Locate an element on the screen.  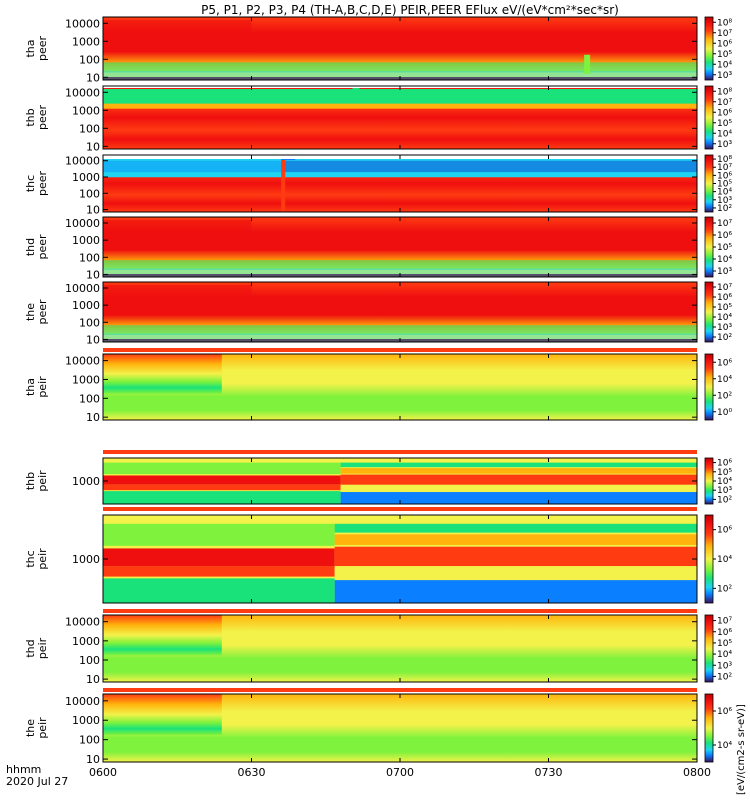
colorbar-tick-label: 10⁰ is located at coordinates (724, 413).